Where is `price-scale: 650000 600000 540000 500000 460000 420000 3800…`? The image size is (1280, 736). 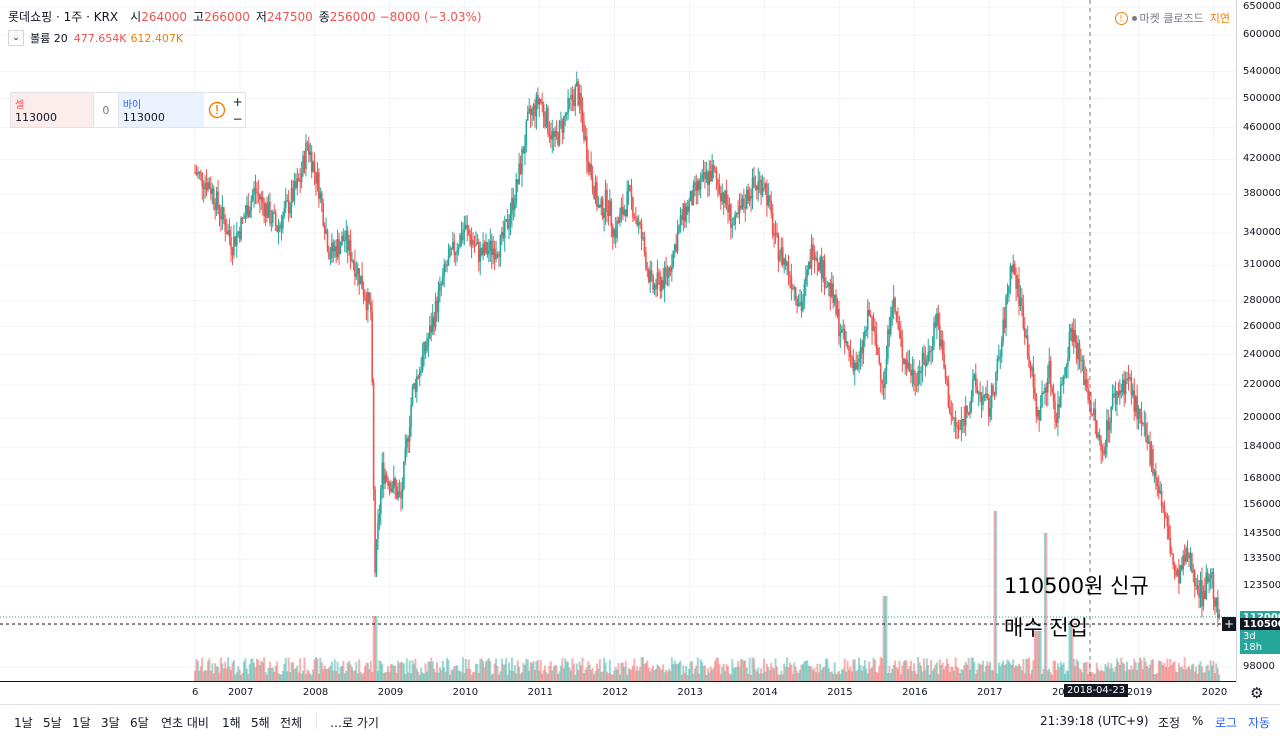 price-scale: 650000 600000 540000 500000 460000 420000 3800… is located at coordinates (1258, 340).